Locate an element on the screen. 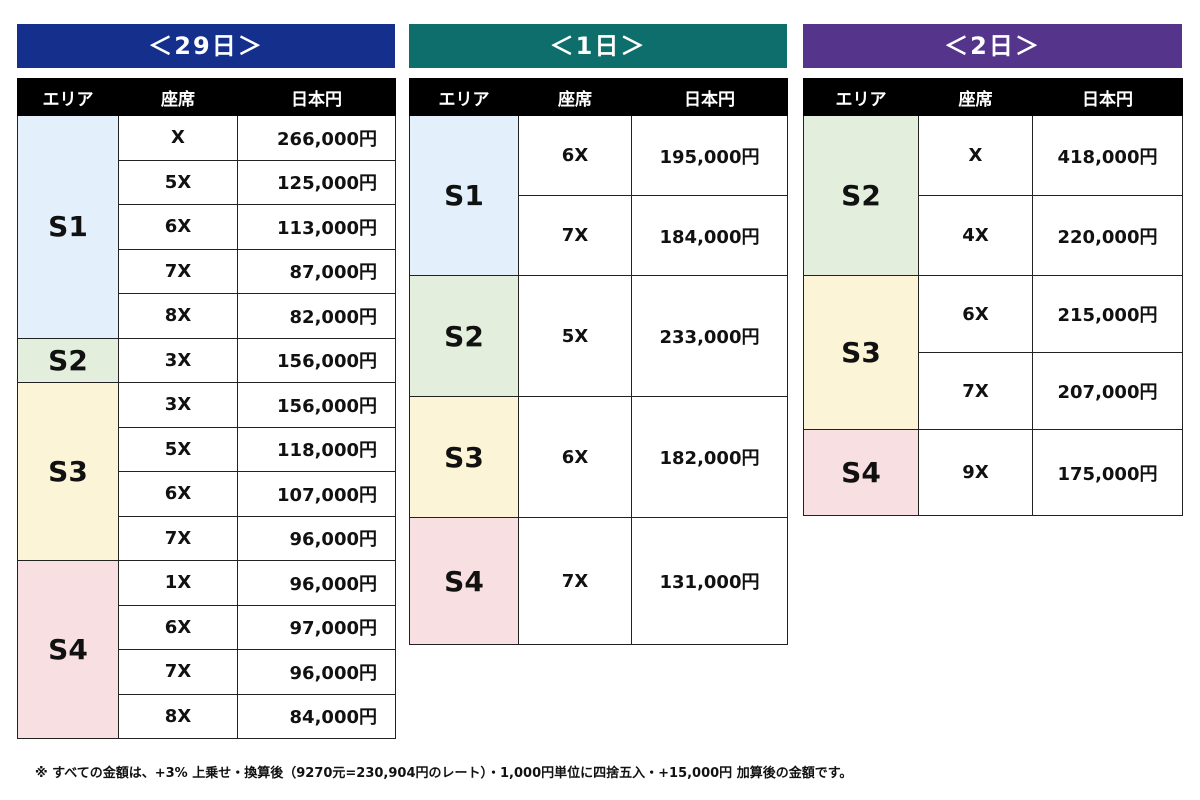 This screenshot has height=800, width=1200. price-cell: 107,000円 is located at coordinates (316, 494).